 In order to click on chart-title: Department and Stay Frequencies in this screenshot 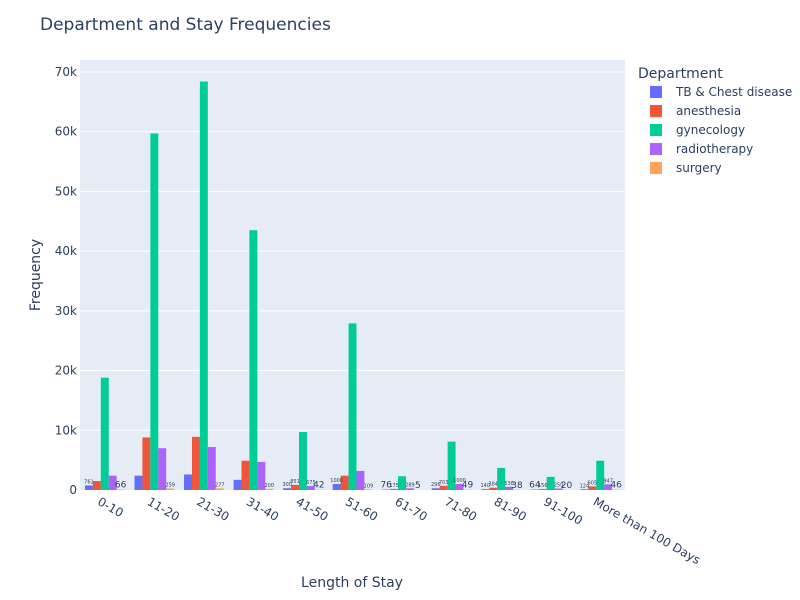, I will do `click(185, 25)`.